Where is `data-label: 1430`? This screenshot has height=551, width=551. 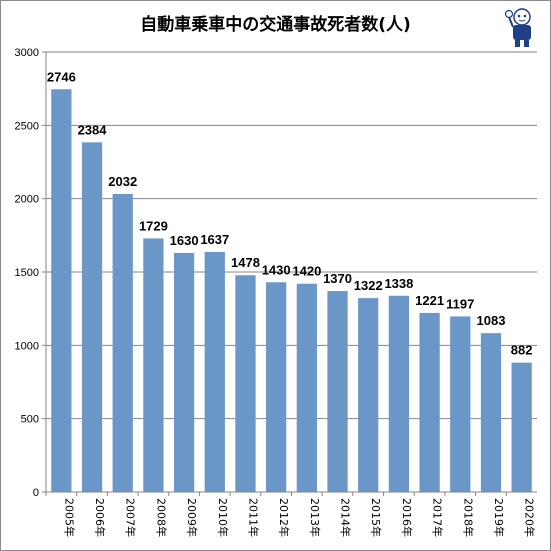
data-label: 1430 is located at coordinates (276, 269).